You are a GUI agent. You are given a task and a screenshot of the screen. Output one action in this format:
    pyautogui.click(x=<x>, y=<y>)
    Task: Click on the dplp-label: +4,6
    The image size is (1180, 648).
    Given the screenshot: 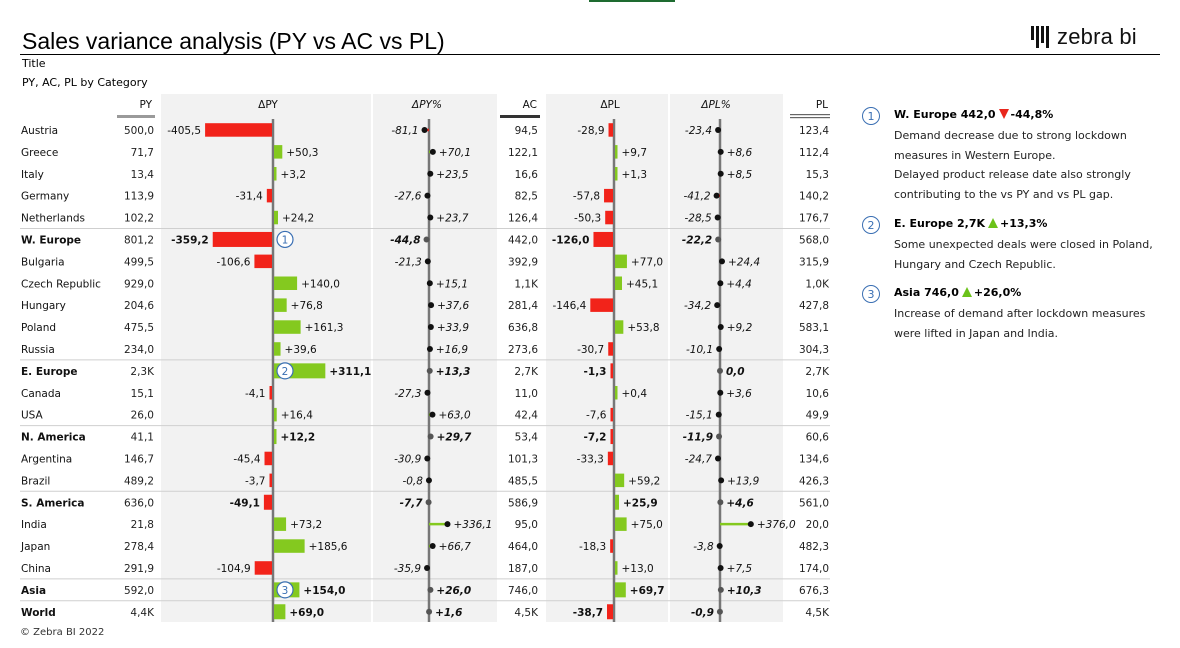 What is the action you would take?
    pyautogui.click(x=739, y=503)
    